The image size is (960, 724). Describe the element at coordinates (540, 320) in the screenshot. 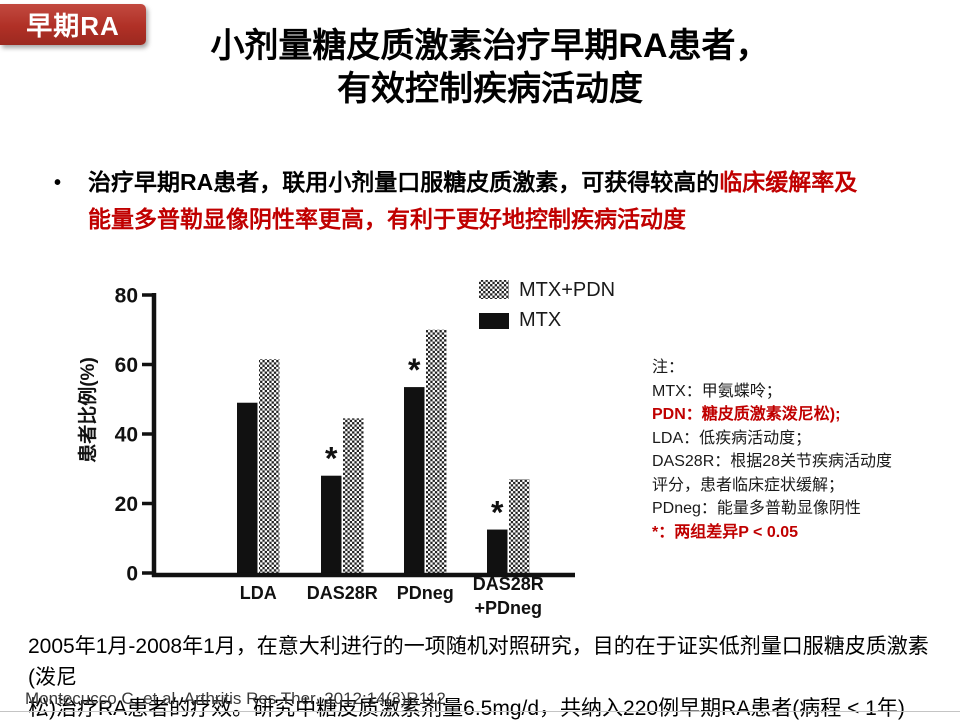

I see `legend-label-mtx: MTX` at that location.